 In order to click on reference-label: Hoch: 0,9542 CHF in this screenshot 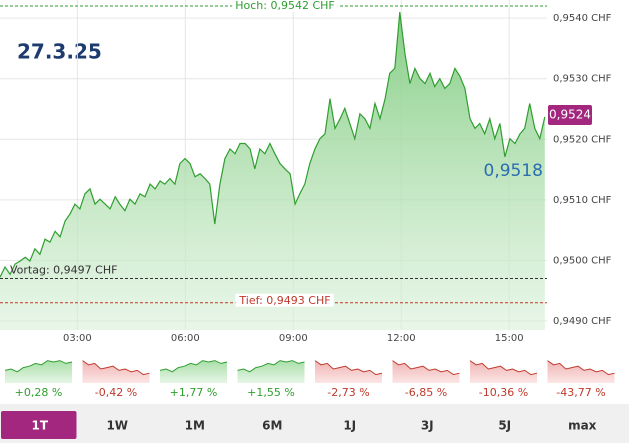, I will do `click(285, 6)`.